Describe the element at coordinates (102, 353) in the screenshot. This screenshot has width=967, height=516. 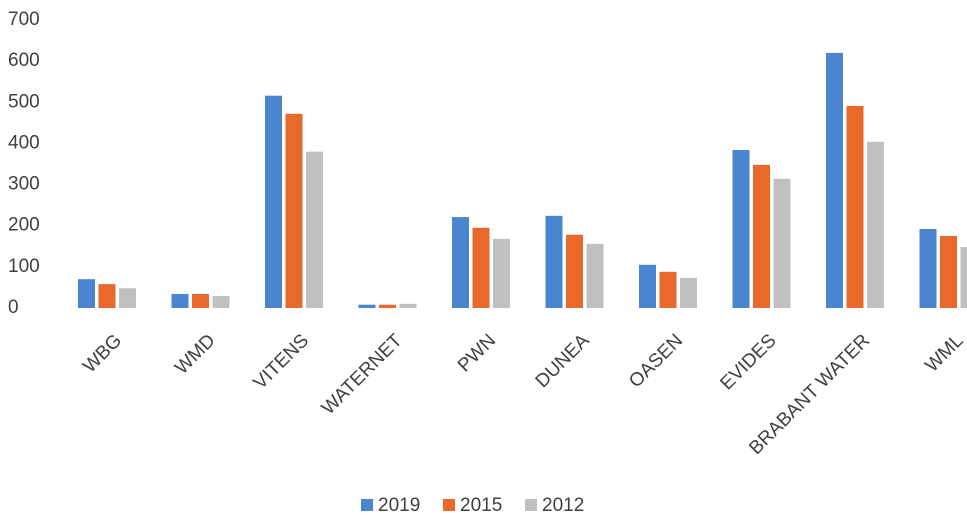
I see `x-tick-label: WBG` at that location.